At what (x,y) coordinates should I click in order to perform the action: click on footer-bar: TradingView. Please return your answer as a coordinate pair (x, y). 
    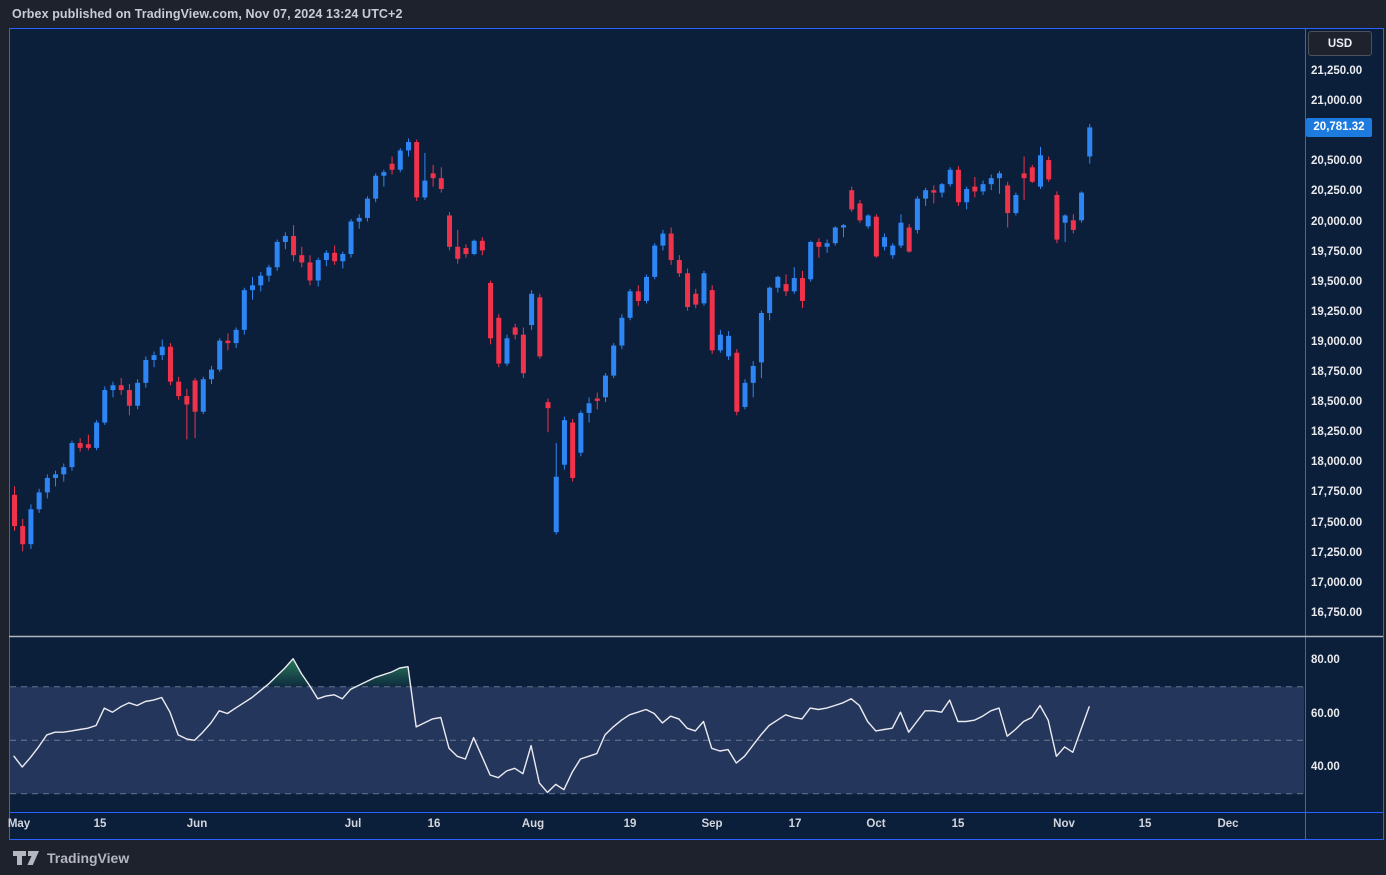
    Looking at the image, I should click on (693, 857).